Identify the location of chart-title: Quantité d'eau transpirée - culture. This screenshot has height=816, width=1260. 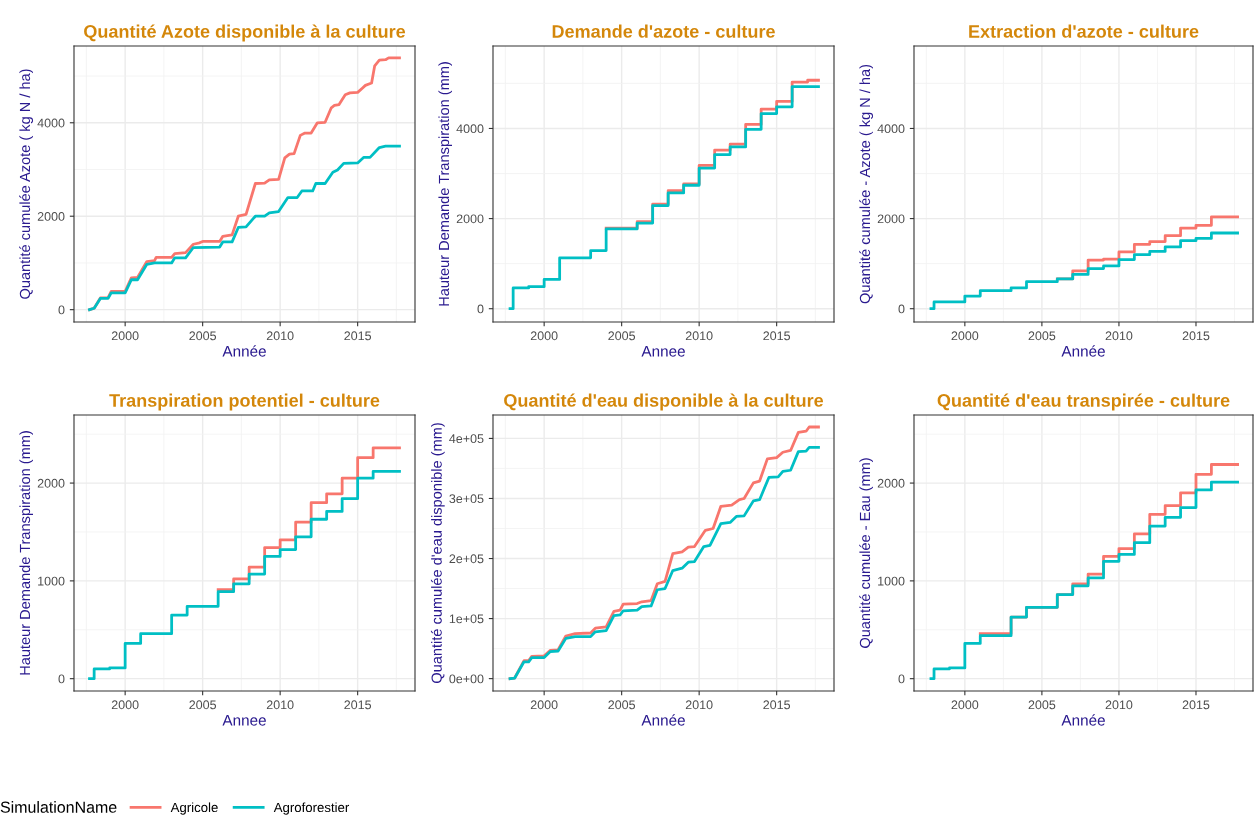
(1083, 402).